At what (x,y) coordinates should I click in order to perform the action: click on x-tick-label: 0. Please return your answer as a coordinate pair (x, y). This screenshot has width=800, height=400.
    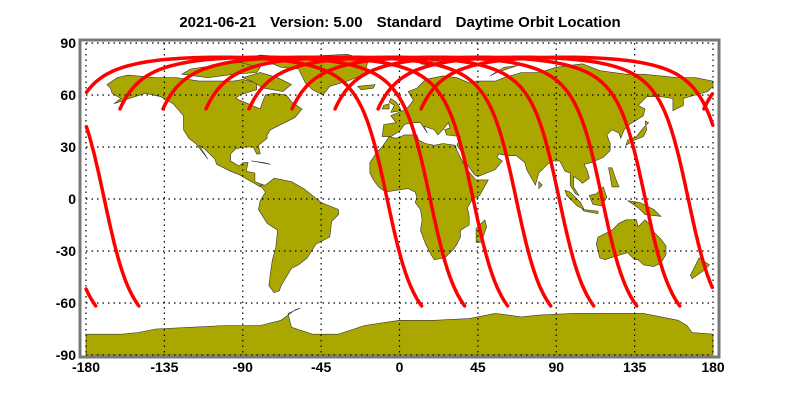
    Looking at the image, I should click on (400, 367).